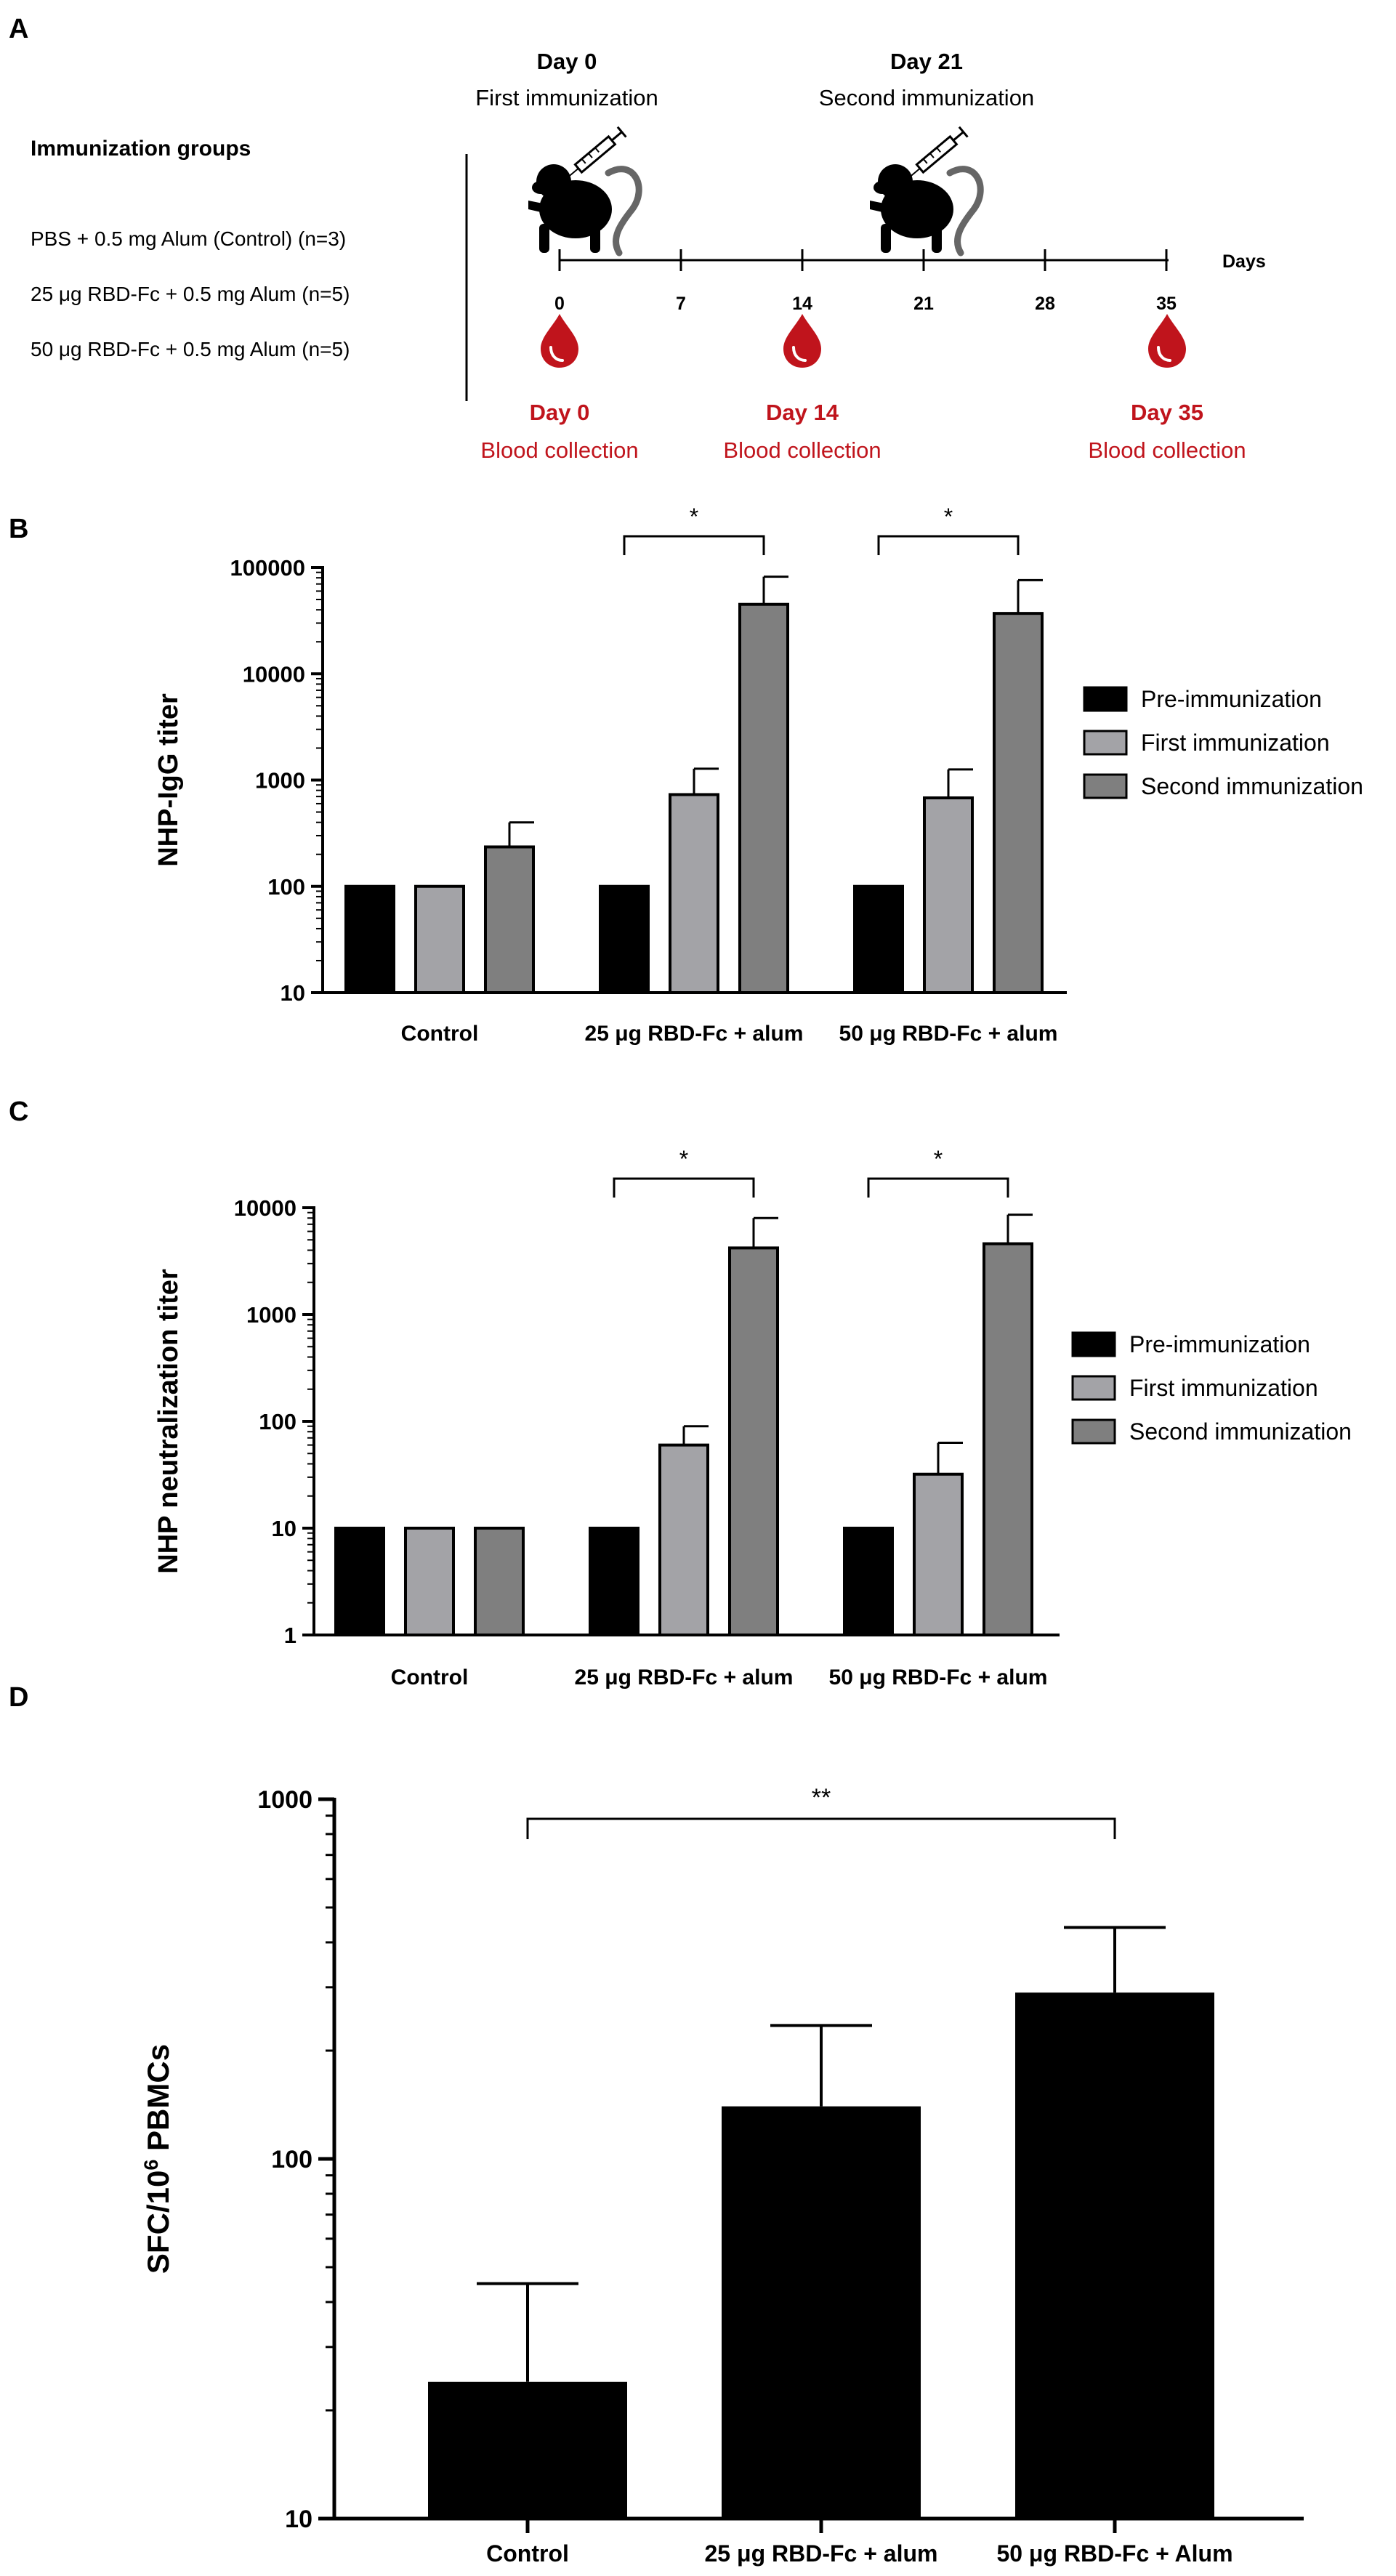 This screenshot has width=1396, height=2576. I want to click on timeline-unit: Days, so click(1244, 262).